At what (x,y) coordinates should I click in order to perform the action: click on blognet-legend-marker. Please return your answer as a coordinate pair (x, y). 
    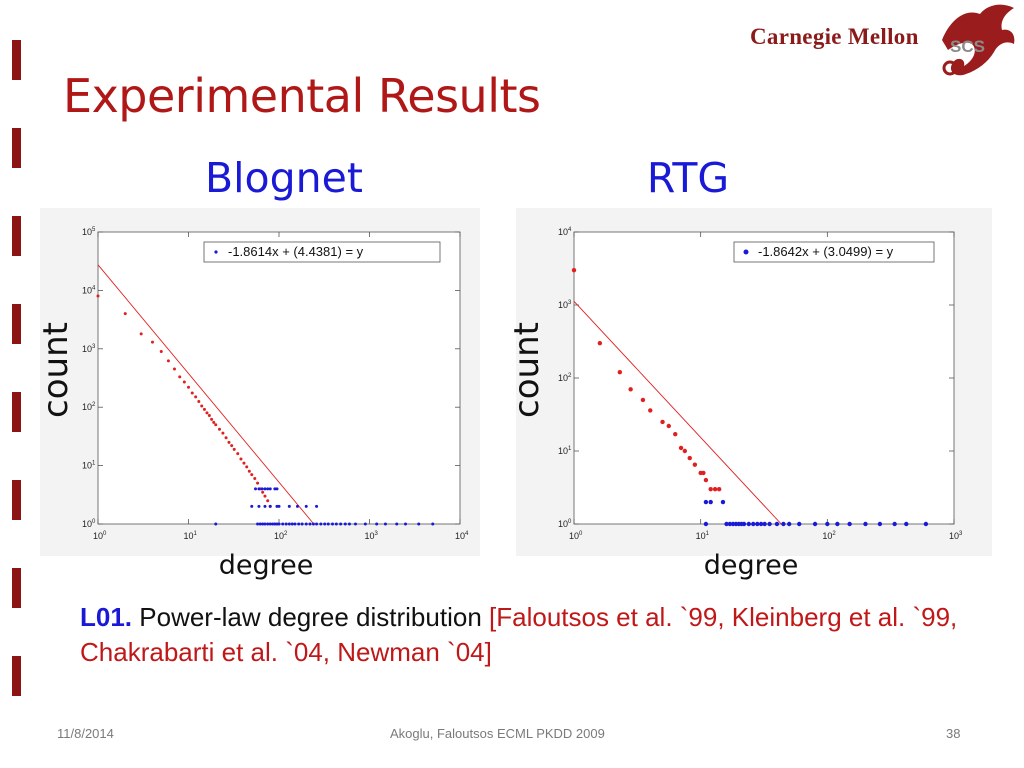
    Looking at the image, I should click on (216, 252).